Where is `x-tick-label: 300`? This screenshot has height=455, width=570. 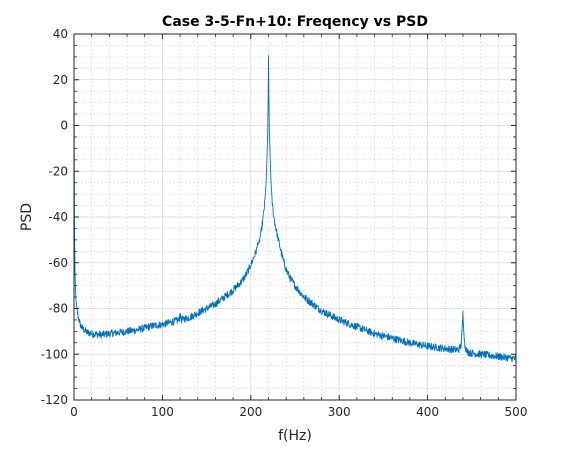 x-tick-label: 300 is located at coordinates (339, 412).